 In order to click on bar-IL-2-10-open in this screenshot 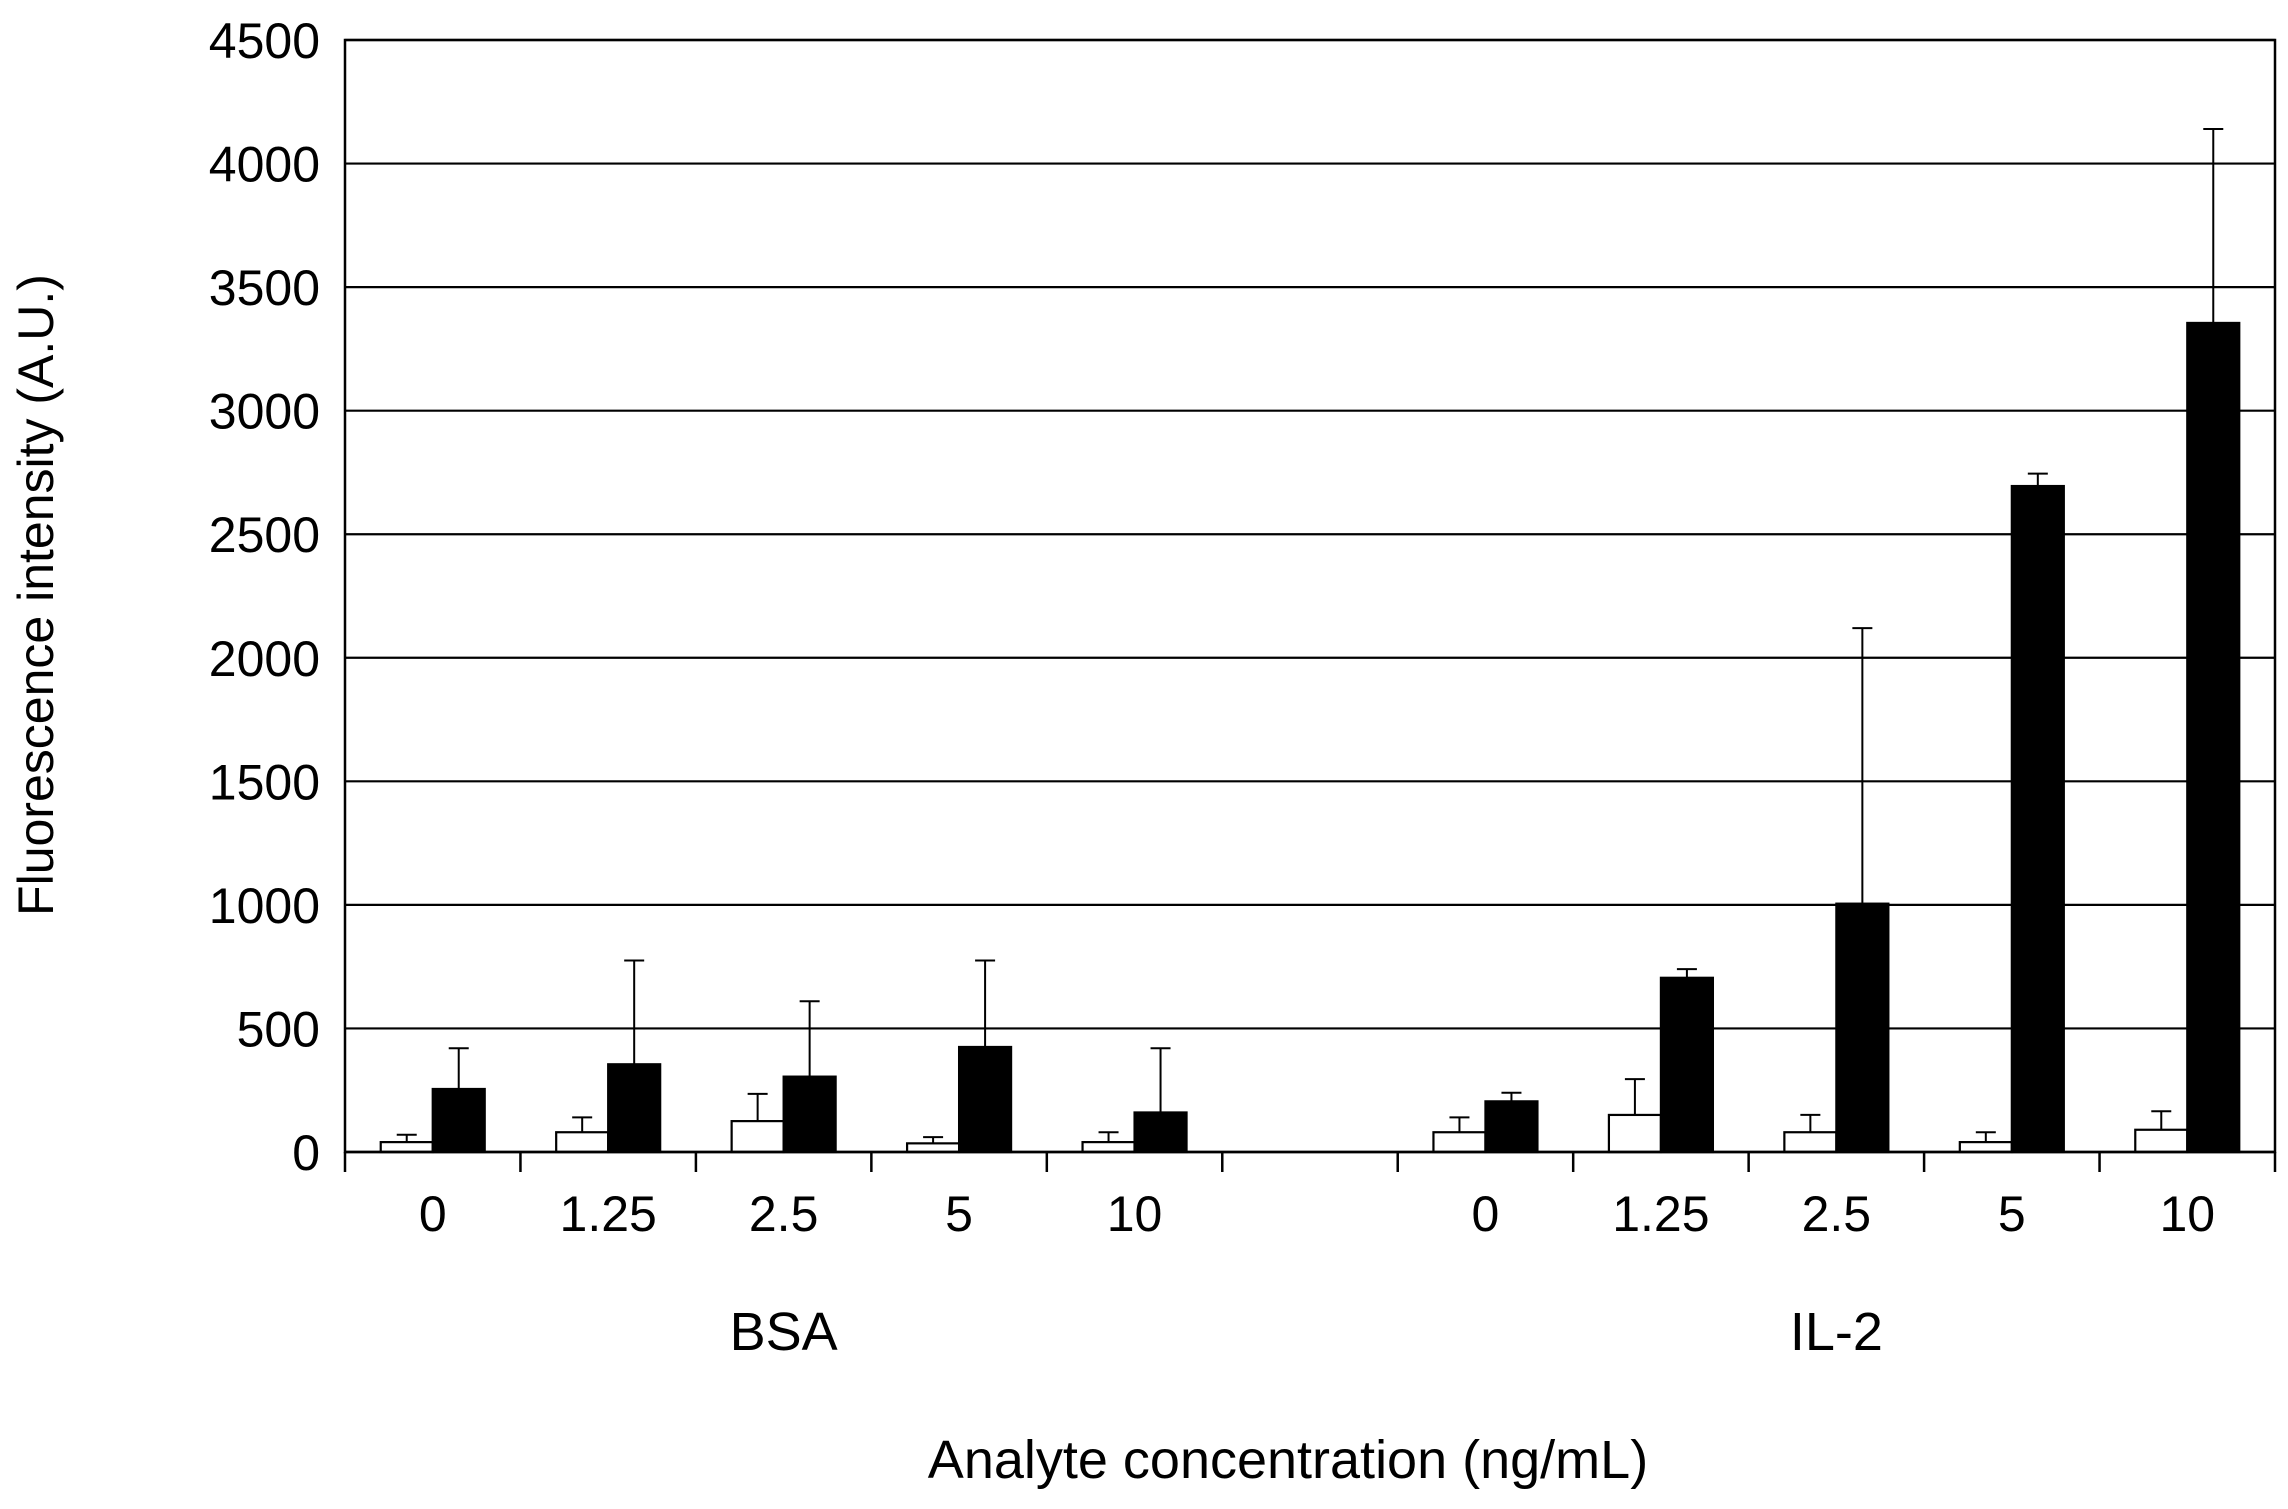, I will do `click(2161, 1141)`.